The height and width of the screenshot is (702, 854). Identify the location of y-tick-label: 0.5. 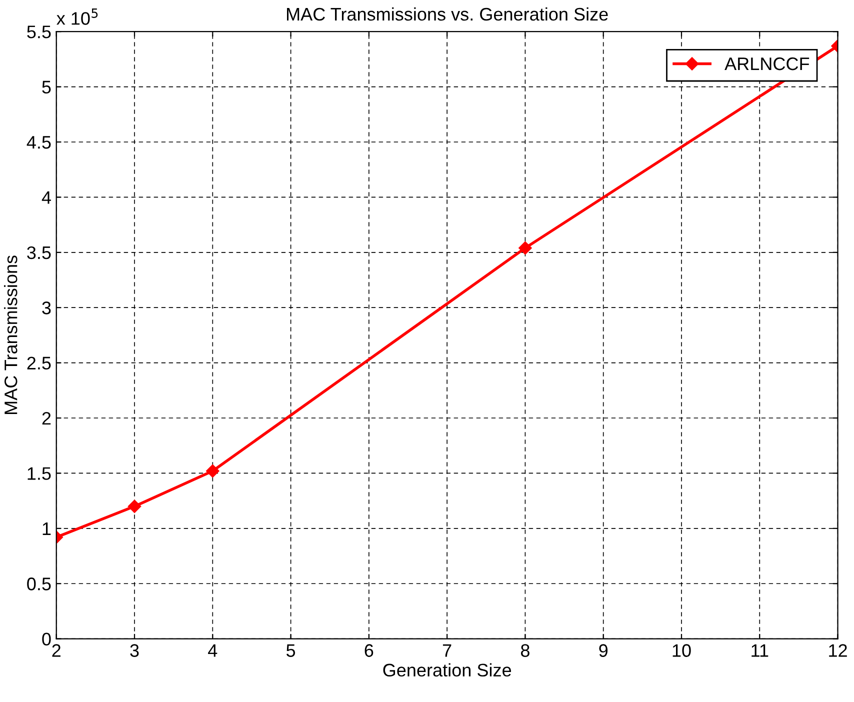
(39, 584).